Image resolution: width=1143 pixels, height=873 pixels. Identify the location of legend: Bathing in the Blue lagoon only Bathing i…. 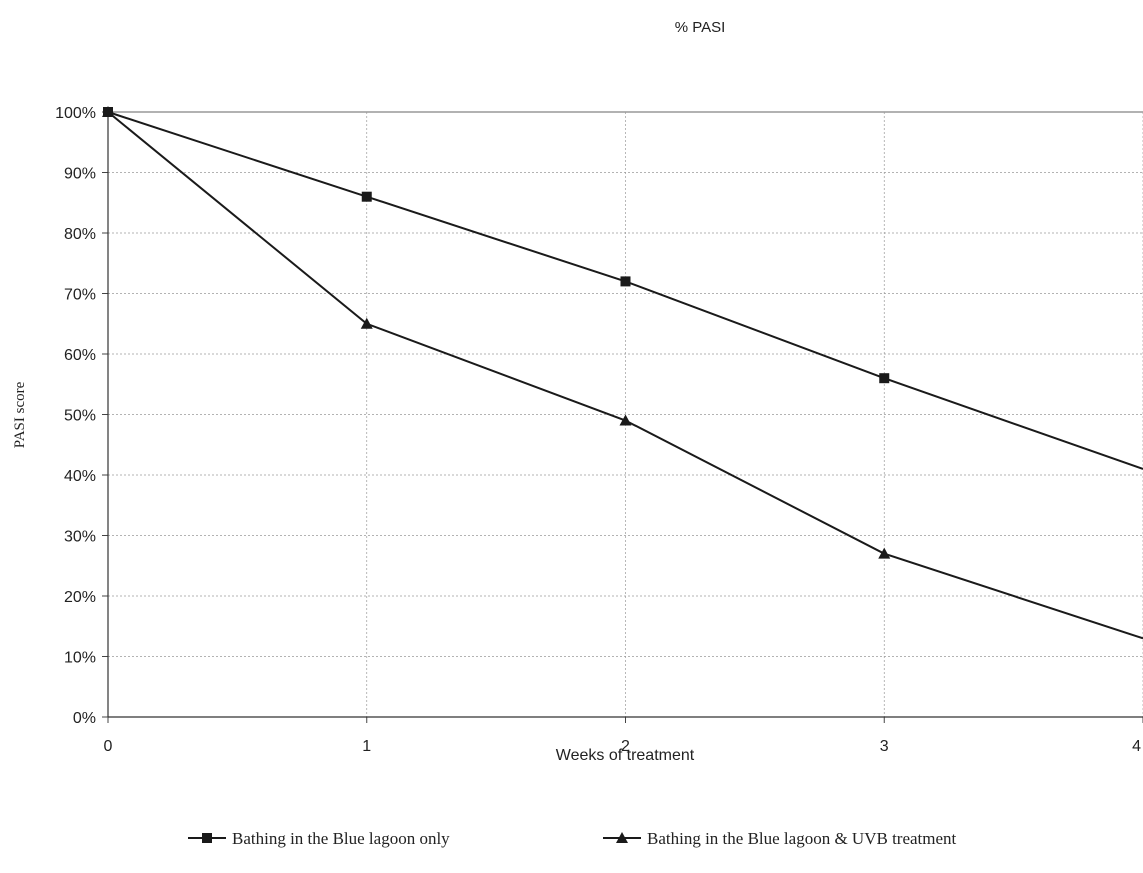
(572, 838).